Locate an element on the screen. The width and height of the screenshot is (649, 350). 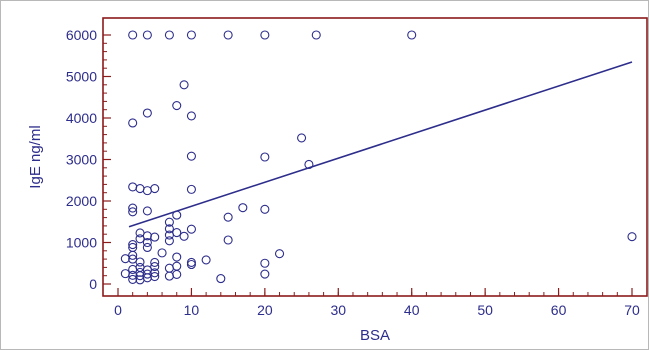
y-tick-label: 3000 is located at coordinates (81, 160).